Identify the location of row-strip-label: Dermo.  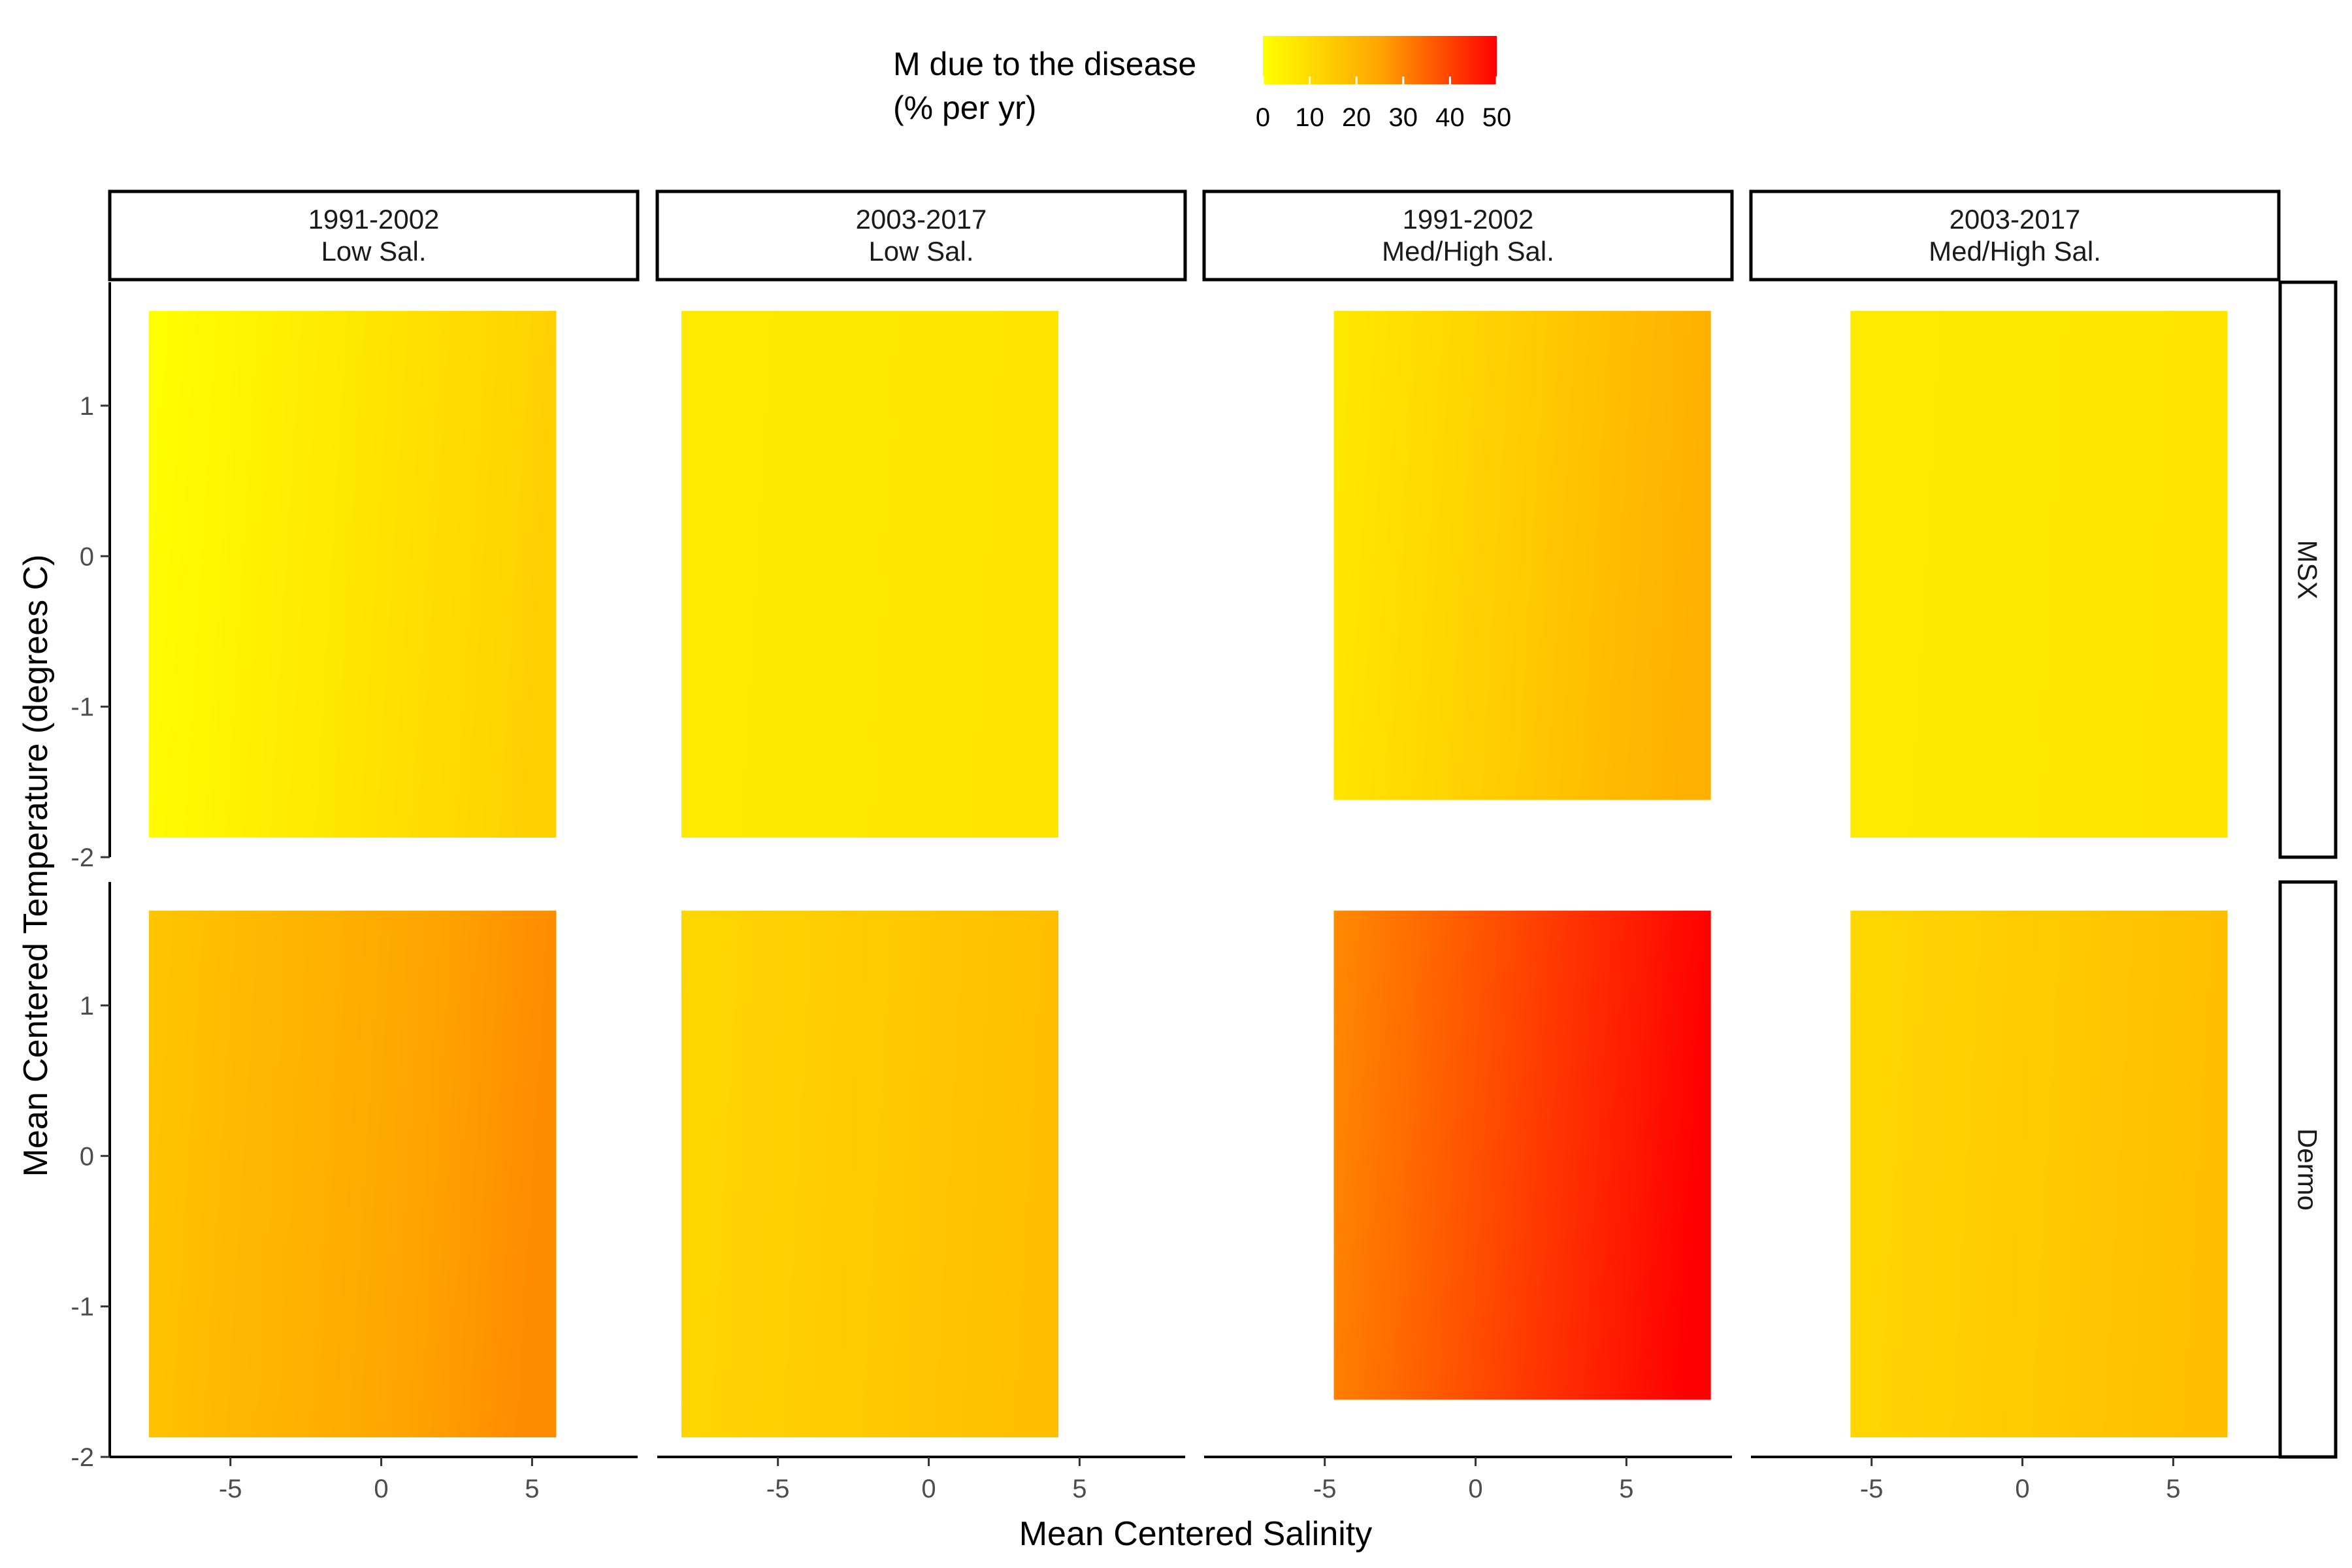
(2308, 1169).